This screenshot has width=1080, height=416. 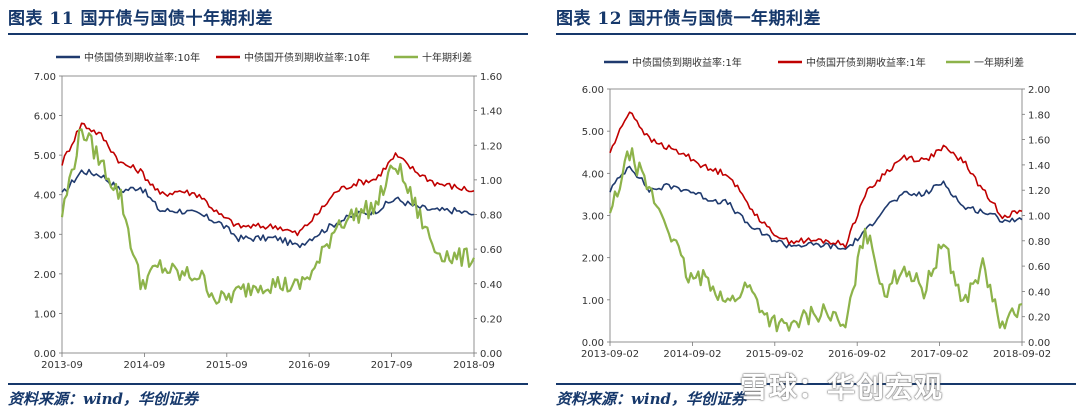 I want to click on legend-label: 中债国债到期收益率:10年, so click(x=142, y=57).